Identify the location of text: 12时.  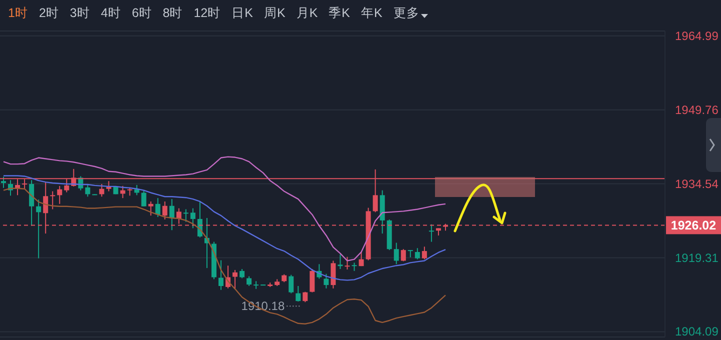
(207, 13).